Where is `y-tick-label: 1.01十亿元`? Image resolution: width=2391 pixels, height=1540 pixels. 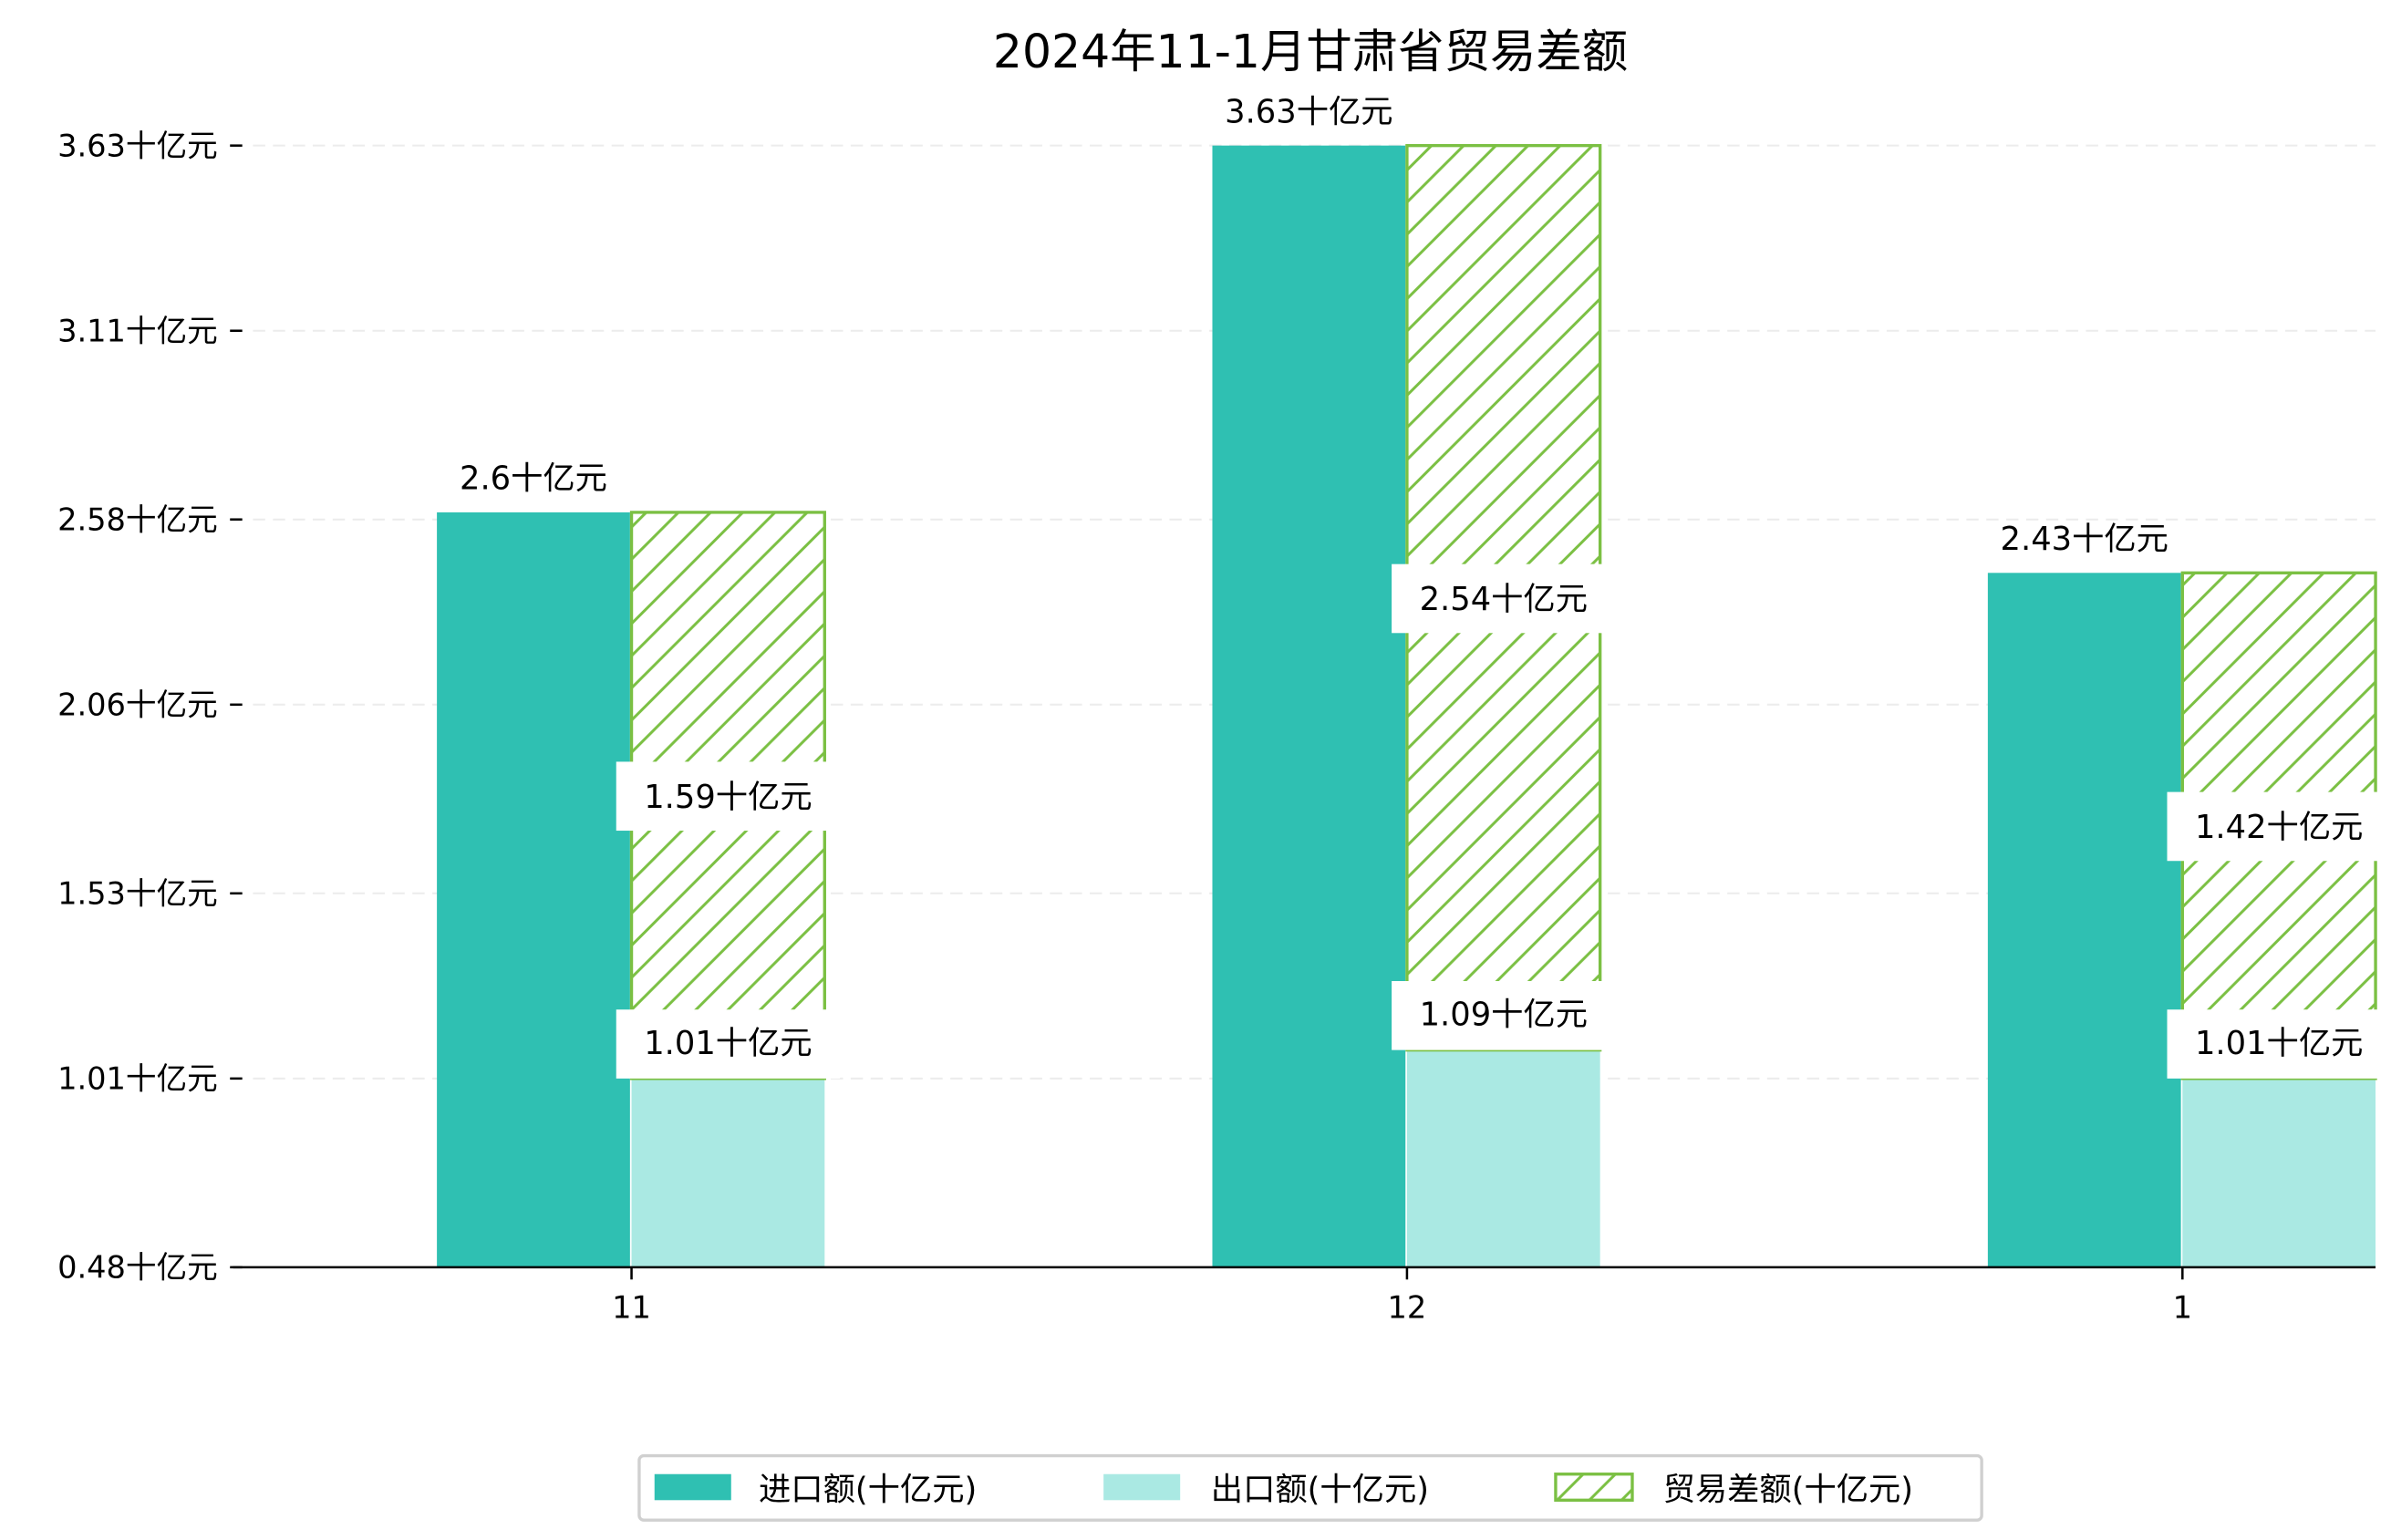
y-tick-label: 1.01十亿元 is located at coordinates (138, 1079).